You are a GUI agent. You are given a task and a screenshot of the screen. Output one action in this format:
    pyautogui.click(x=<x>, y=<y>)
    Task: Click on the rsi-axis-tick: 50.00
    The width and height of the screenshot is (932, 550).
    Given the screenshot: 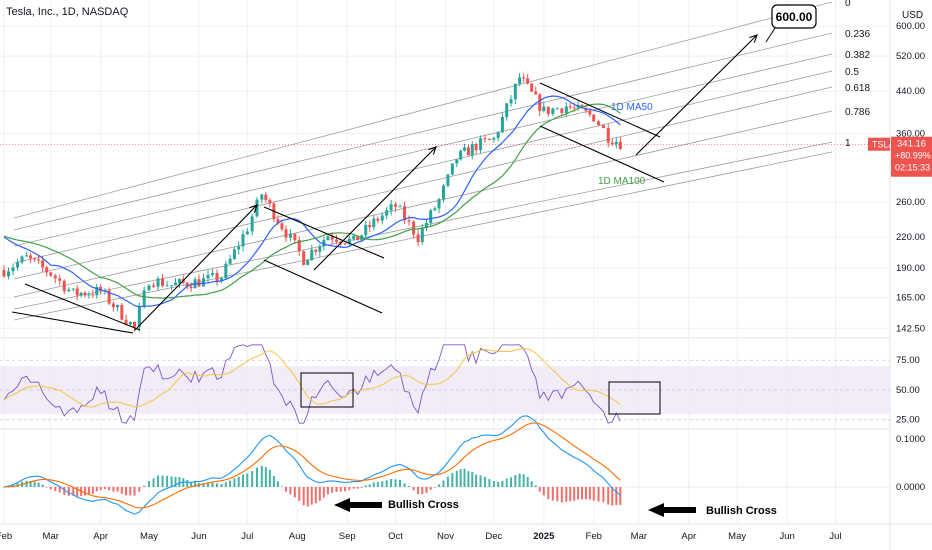 What is the action you would take?
    pyautogui.click(x=908, y=390)
    